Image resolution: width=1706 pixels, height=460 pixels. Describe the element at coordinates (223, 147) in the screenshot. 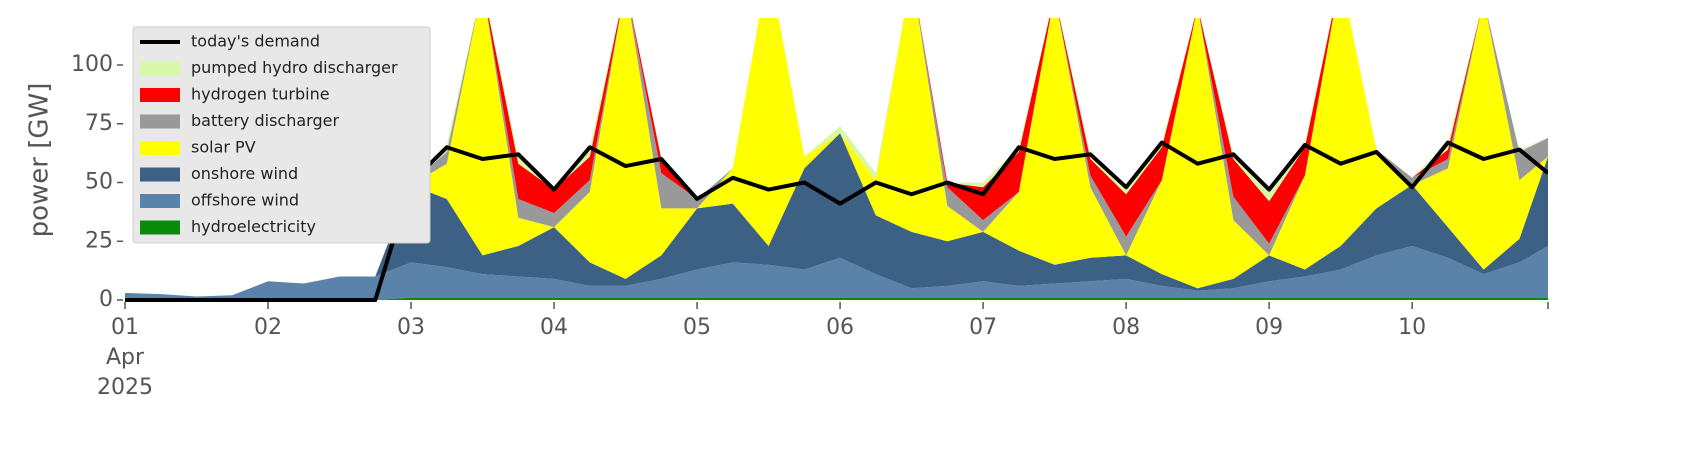

I see `legend-label: solar PV` at that location.